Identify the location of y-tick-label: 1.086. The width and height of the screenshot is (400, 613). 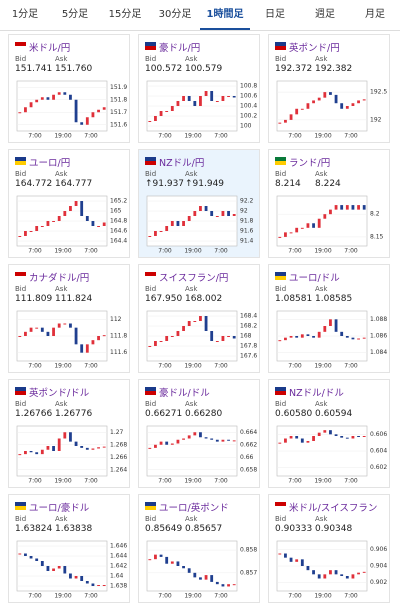
(378, 336).